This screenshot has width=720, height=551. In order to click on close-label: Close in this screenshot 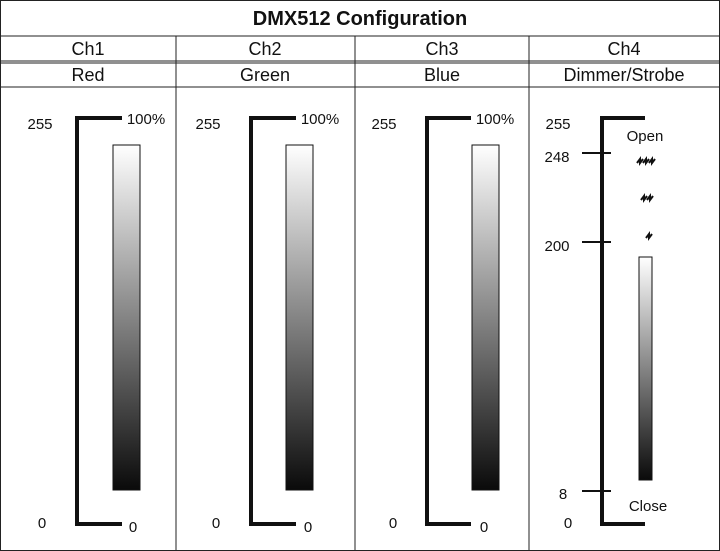, I will do `click(648, 506)`.